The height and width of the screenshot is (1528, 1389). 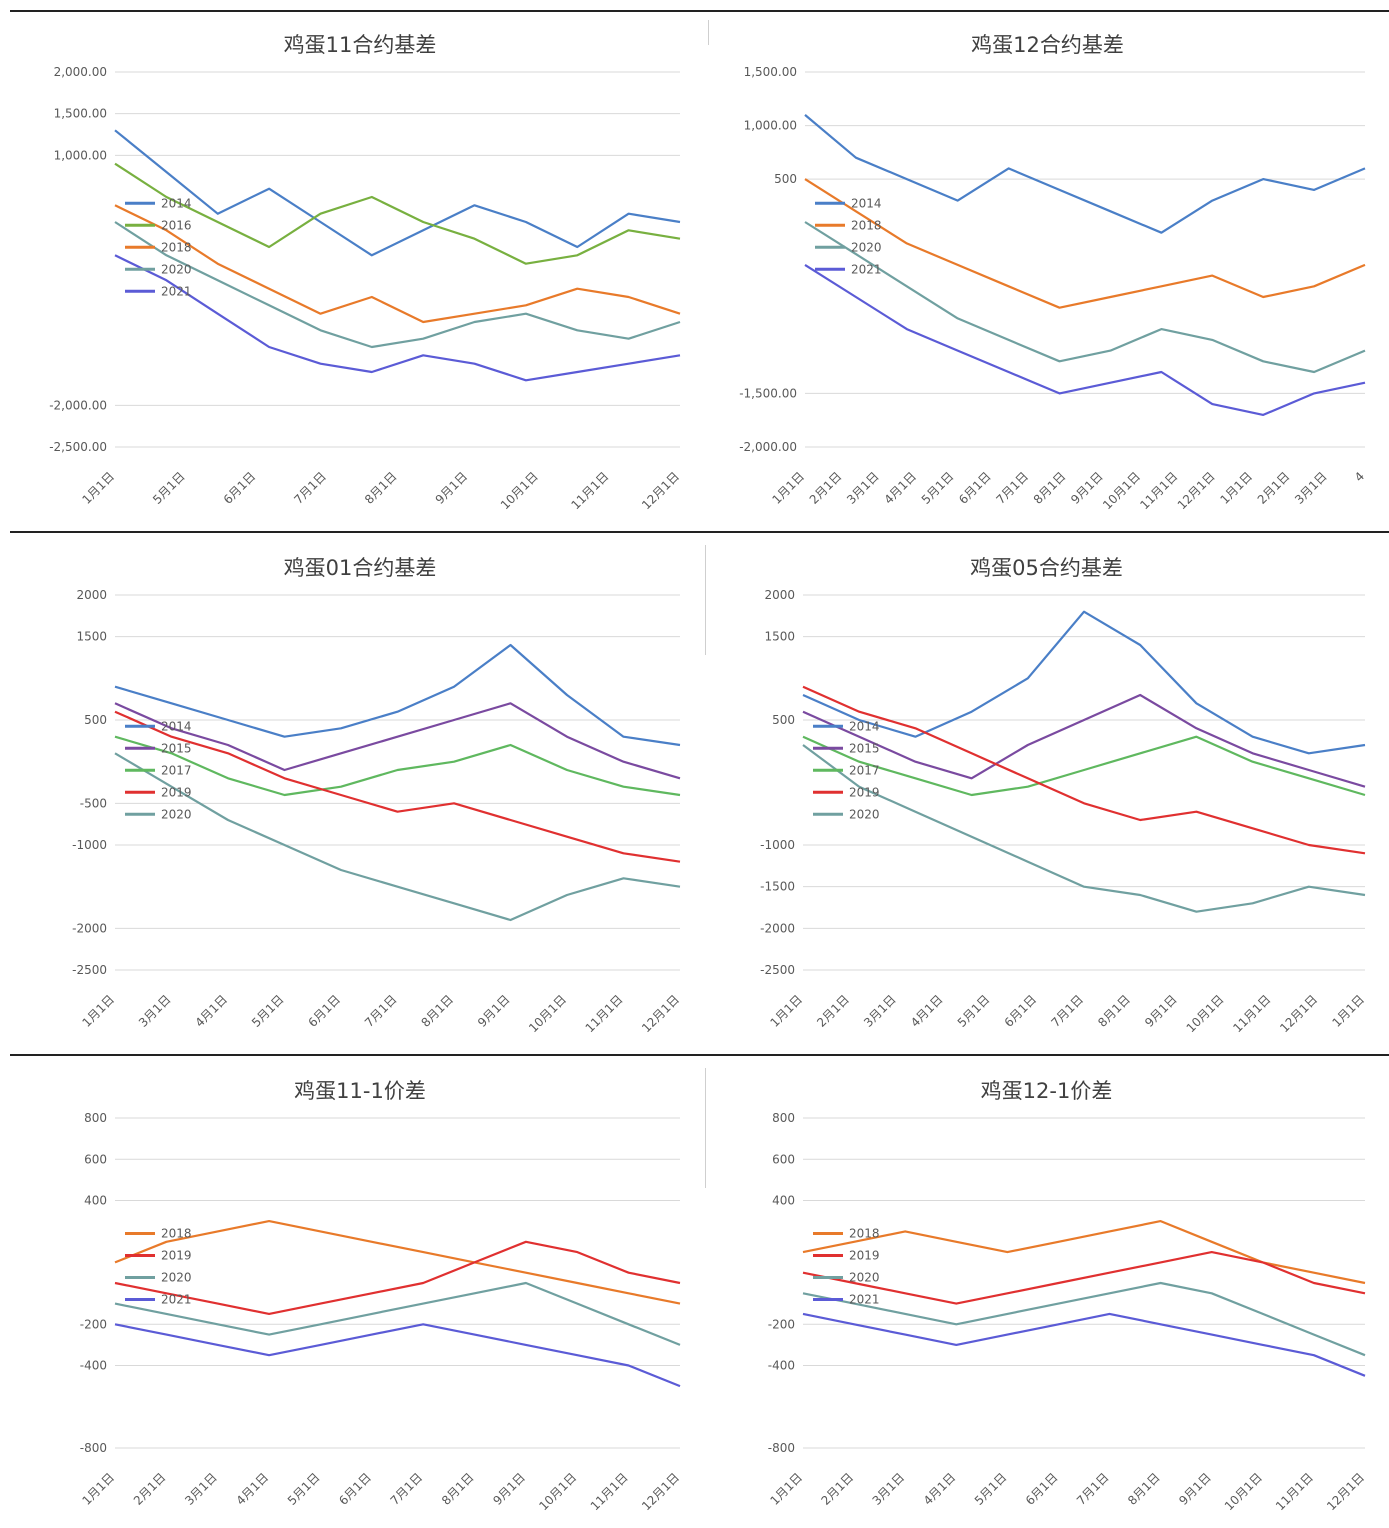 I want to click on series-line-2016, so click(x=397, y=213).